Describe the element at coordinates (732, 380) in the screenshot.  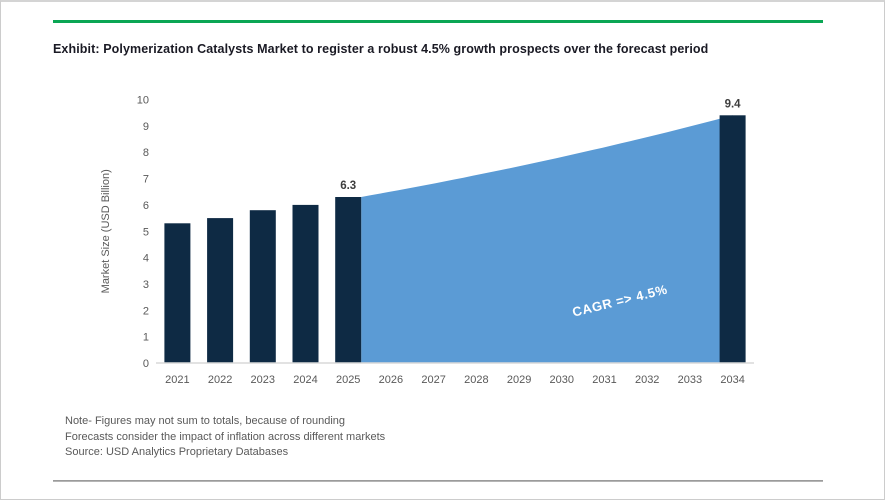
I see `x-tick-label: 2034` at that location.